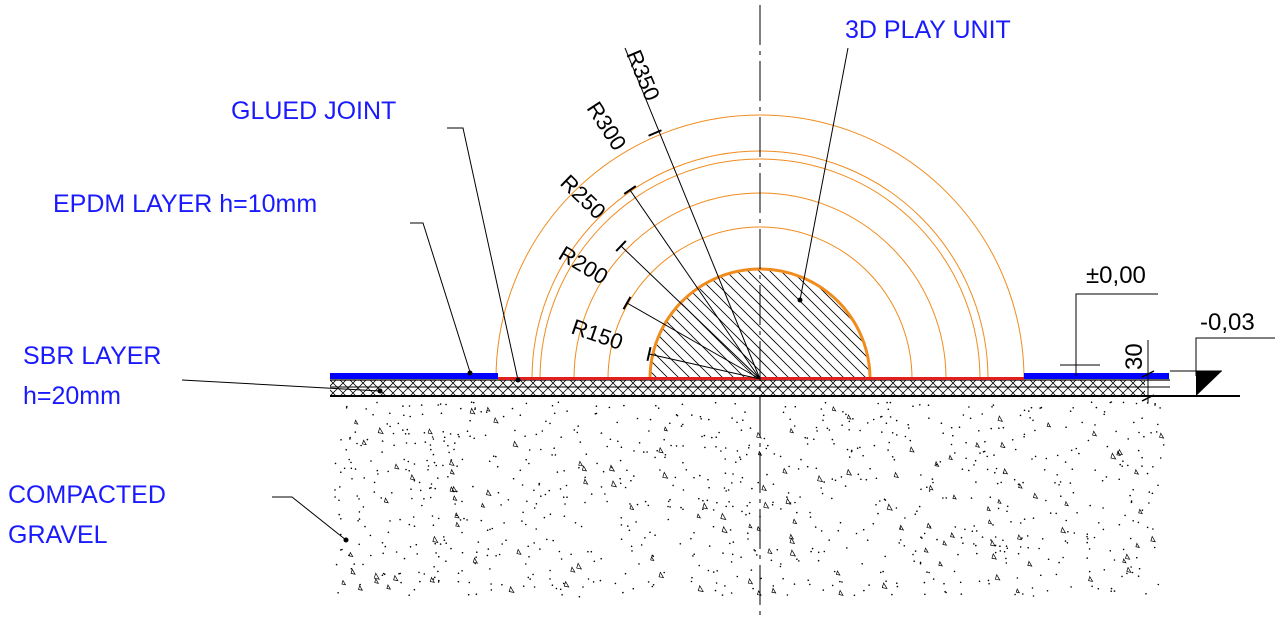  I want to click on level-triangle, so click(1209, 383).